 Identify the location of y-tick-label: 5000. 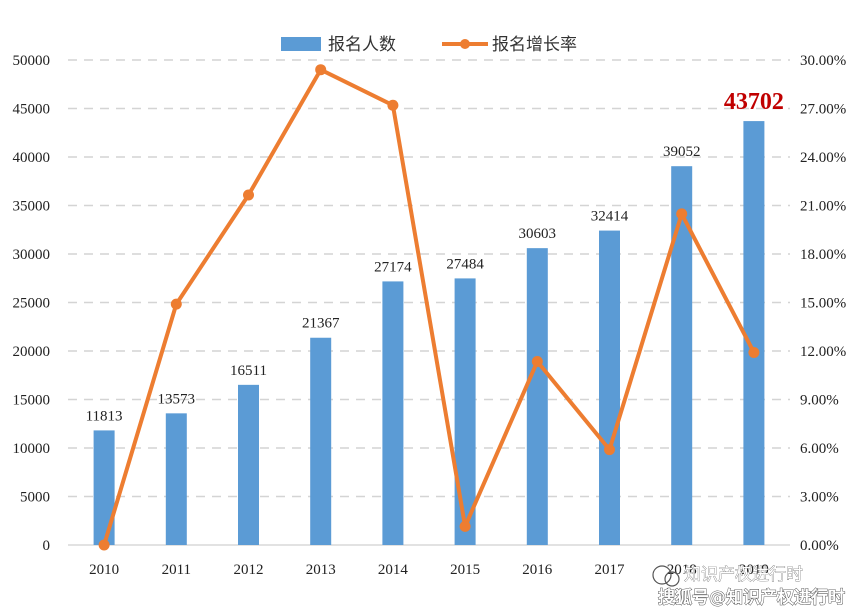
(35, 498).